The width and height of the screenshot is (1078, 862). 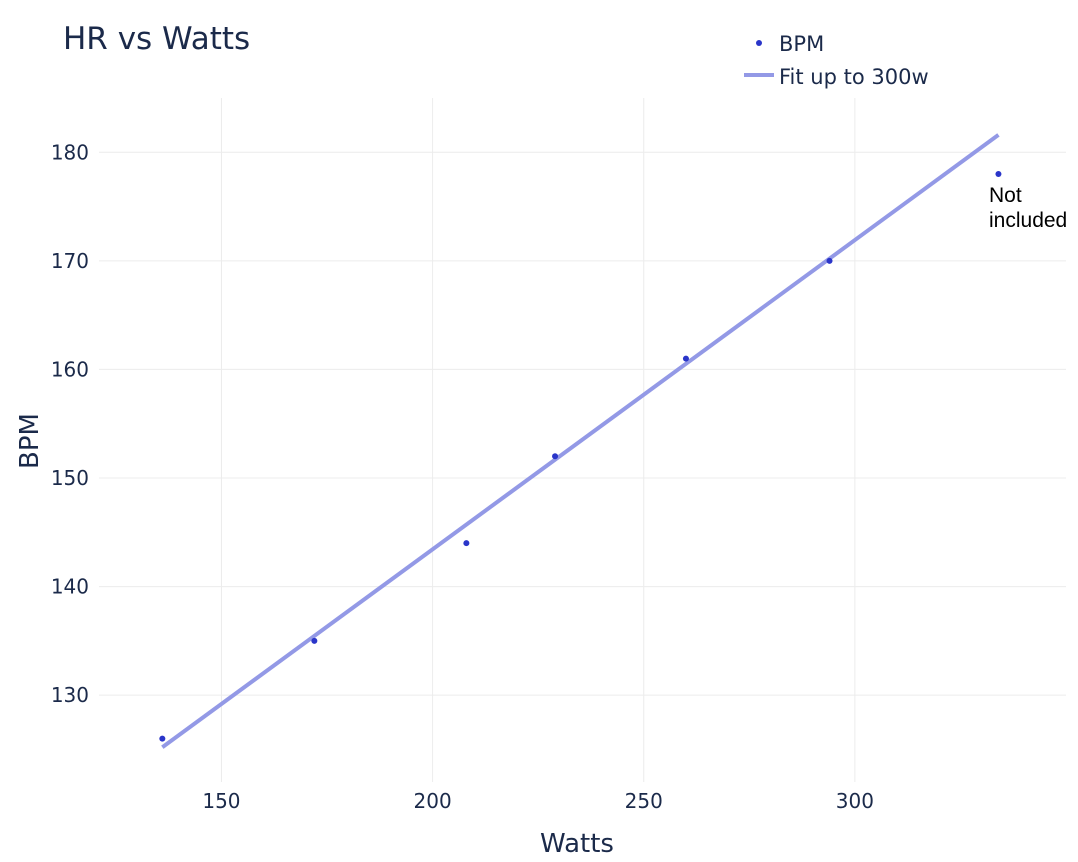 What do you see at coordinates (854, 77) in the screenshot?
I see `legend-label-fit: Fit up to 300w` at bounding box center [854, 77].